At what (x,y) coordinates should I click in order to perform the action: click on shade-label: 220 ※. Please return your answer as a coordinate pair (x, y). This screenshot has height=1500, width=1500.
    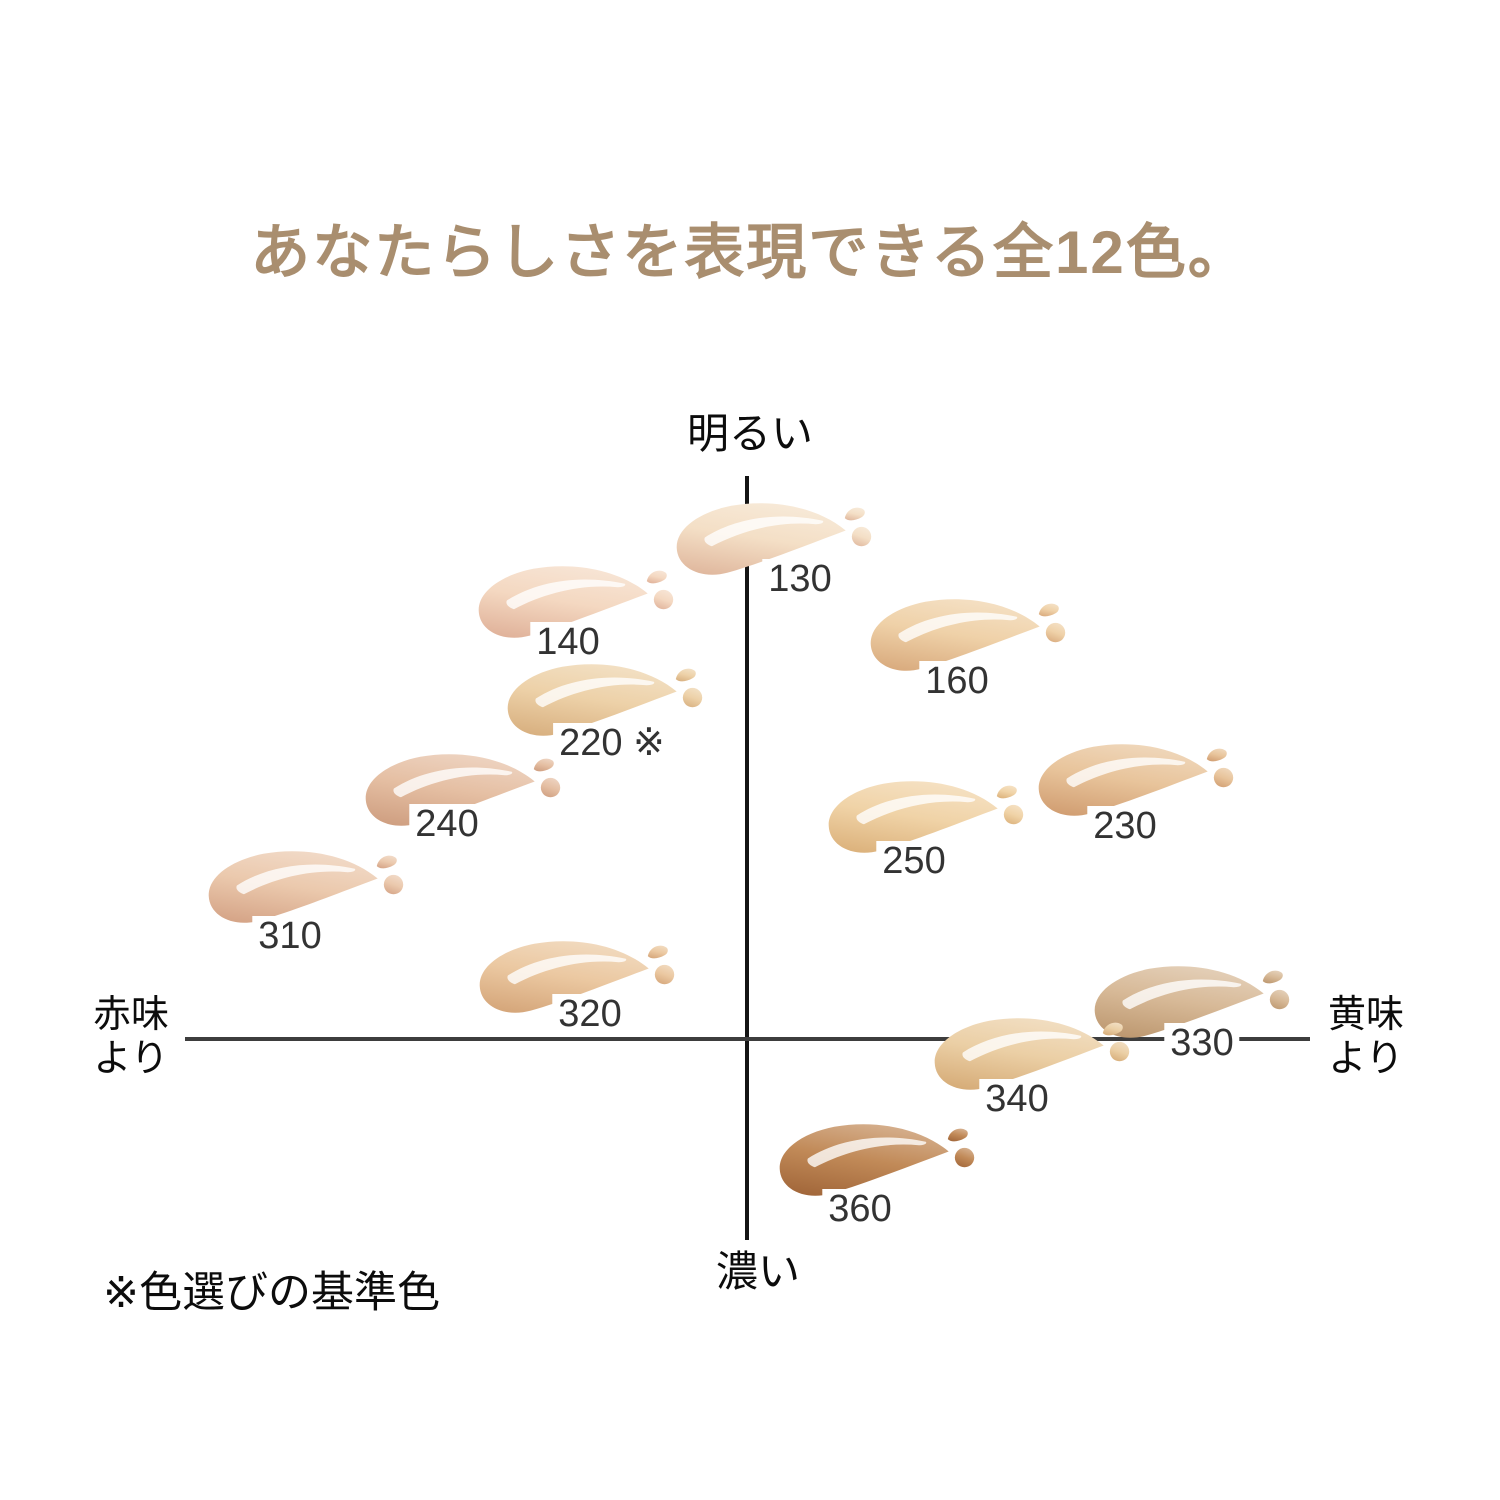
    Looking at the image, I should click on (612, 743).